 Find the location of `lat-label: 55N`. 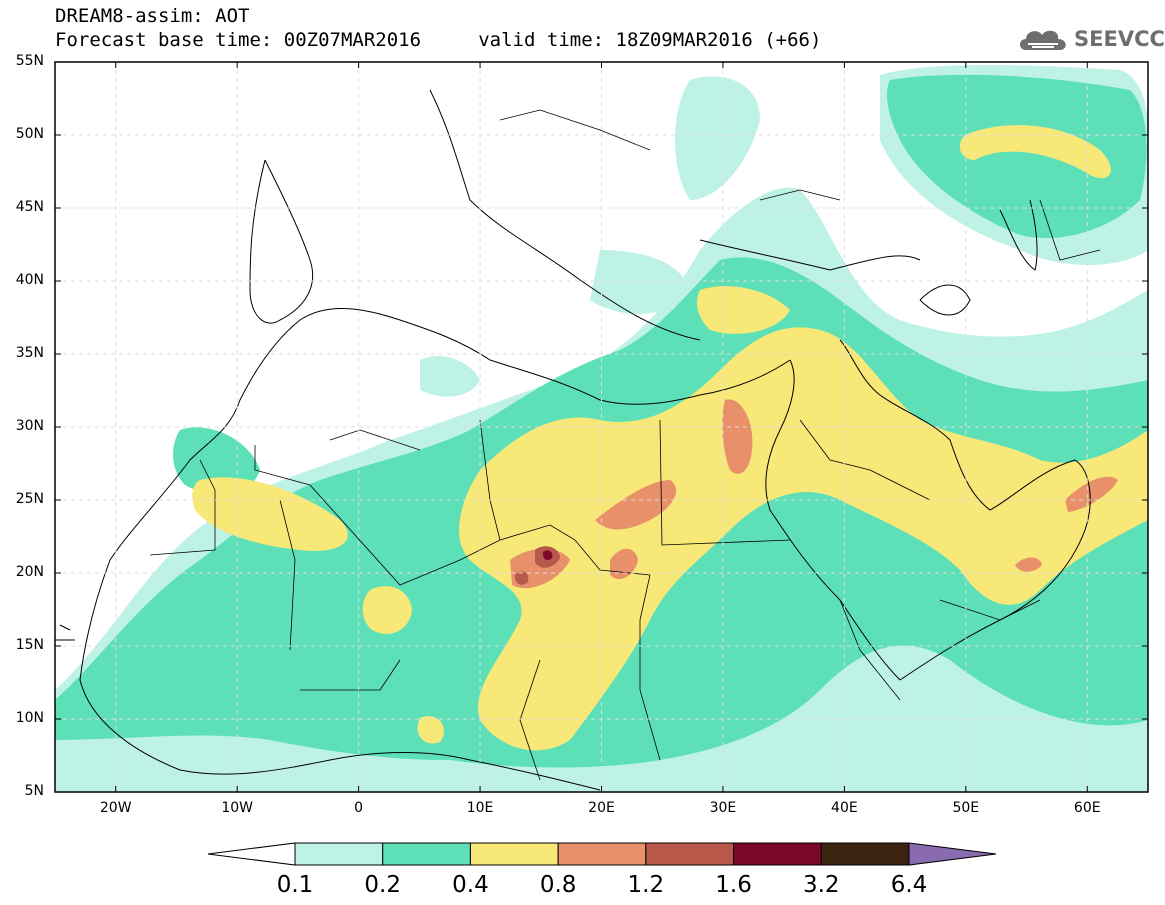

lat-label: 55N is located at coordinates (29, 61).